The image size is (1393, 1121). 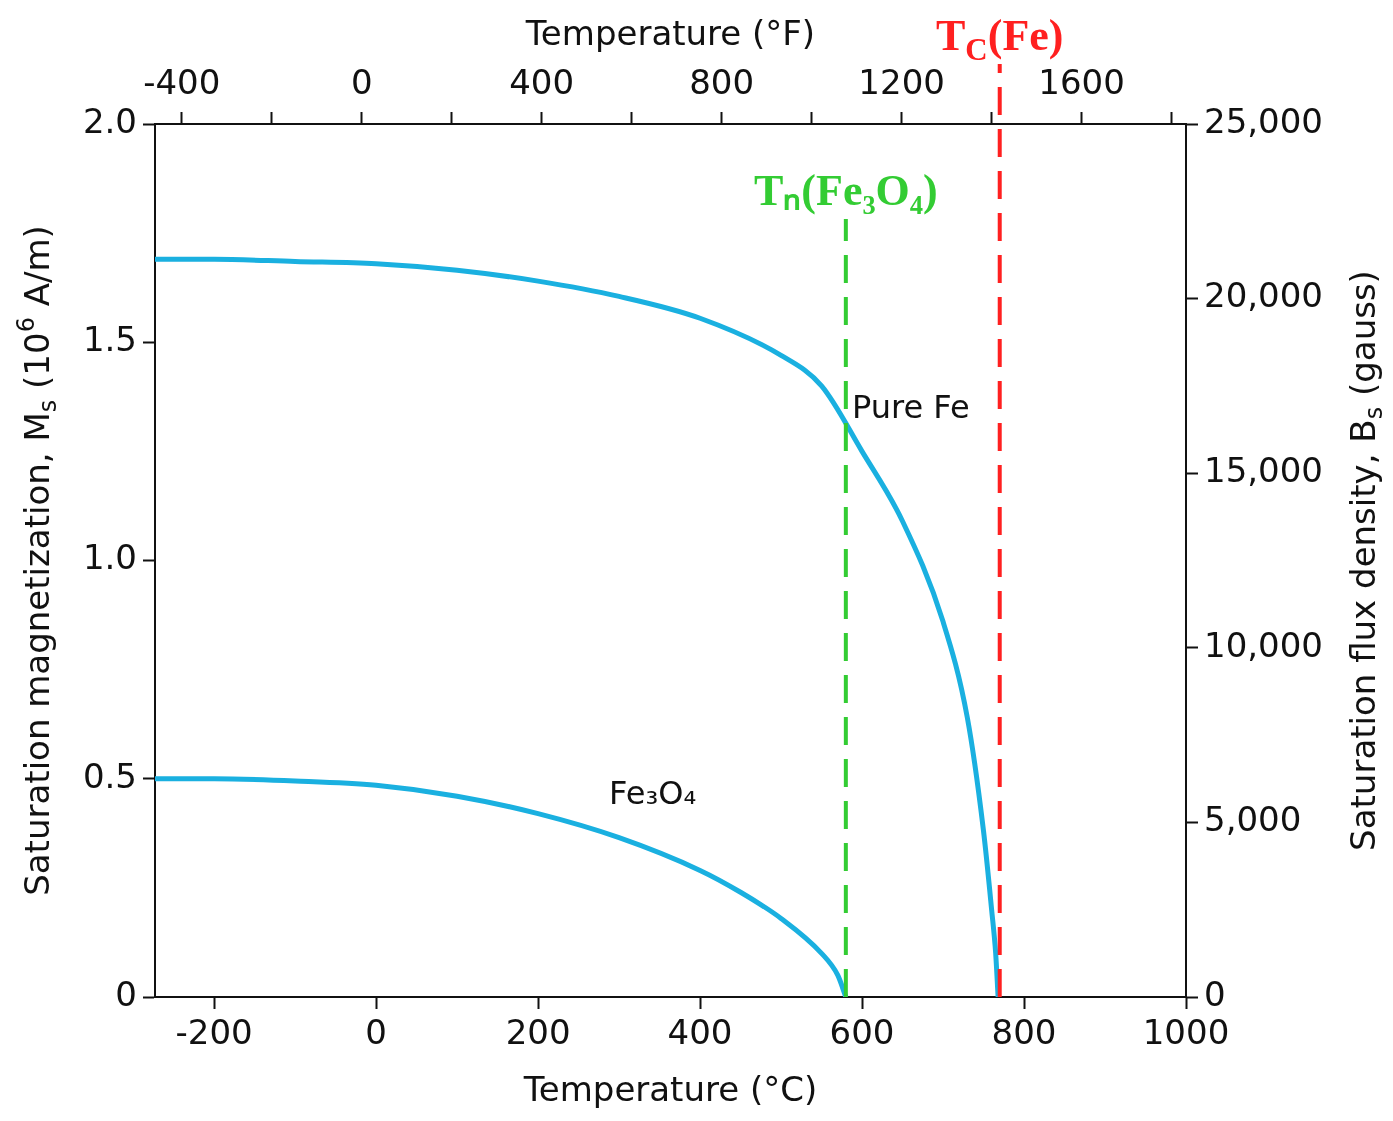 I want to click on x-tick-label: 800, so click(x=1024, y=1032).